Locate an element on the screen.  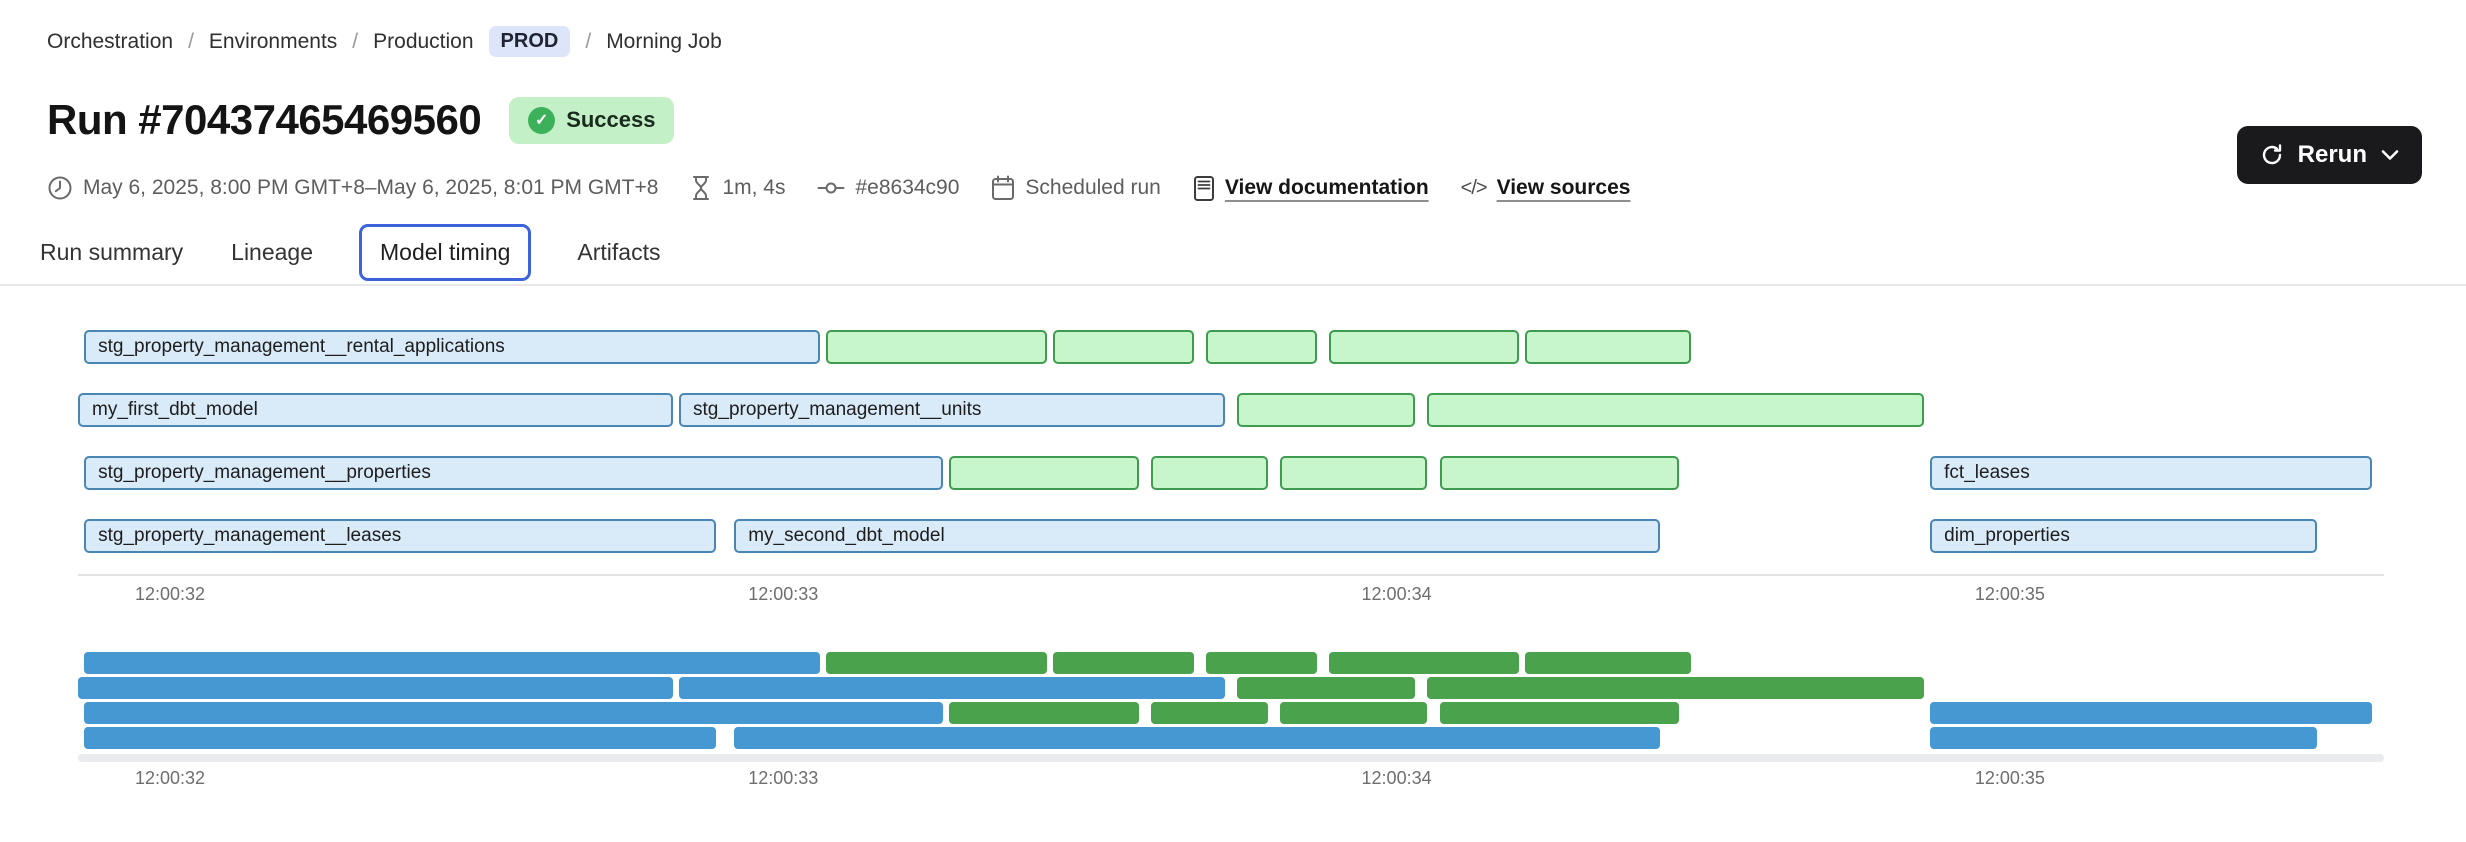
minimap-scrollbar-track is located at coordinates (1231, 758).